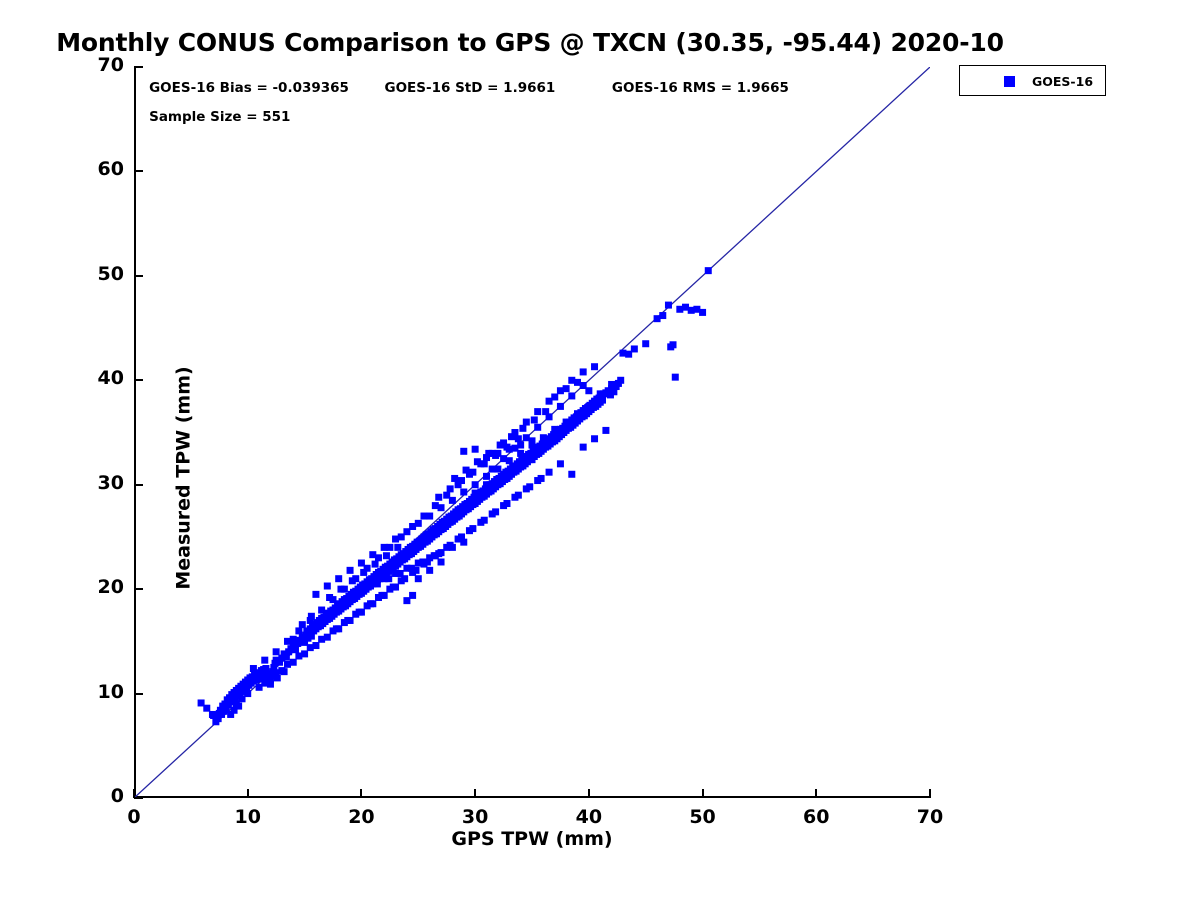 Image resolution: width=1200 pixels, height=900 pixels. Describe the element at coordinates (816, 817) in the screenshot. I see `x-ticklabel-60: 60` at that location.